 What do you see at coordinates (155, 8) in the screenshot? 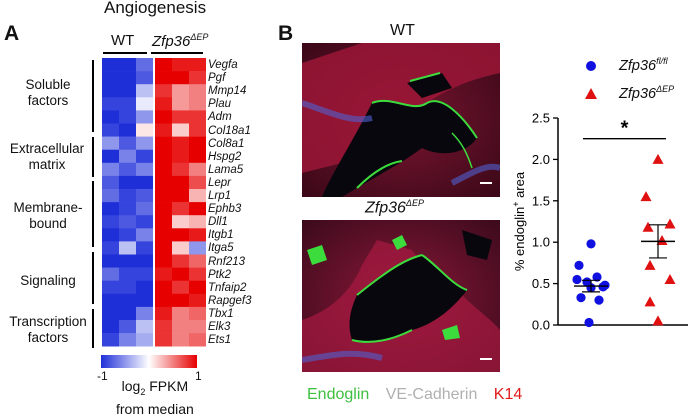
I see `panel-a-title: Angiogenesis` at bounding box center [155, 8].